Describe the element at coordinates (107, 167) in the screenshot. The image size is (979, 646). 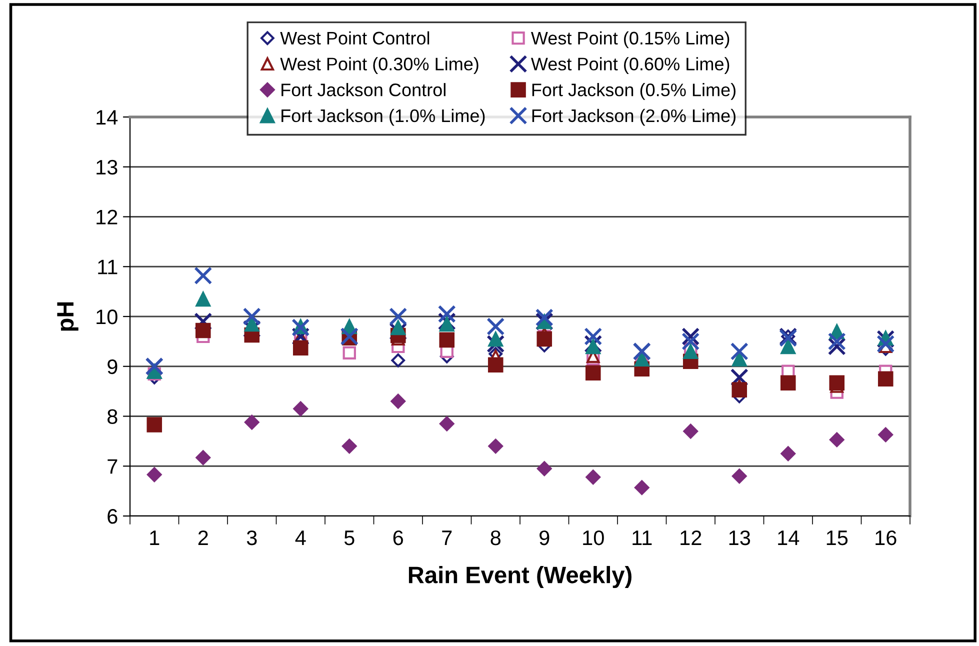
I see `y-tick-label: 13` at that location.